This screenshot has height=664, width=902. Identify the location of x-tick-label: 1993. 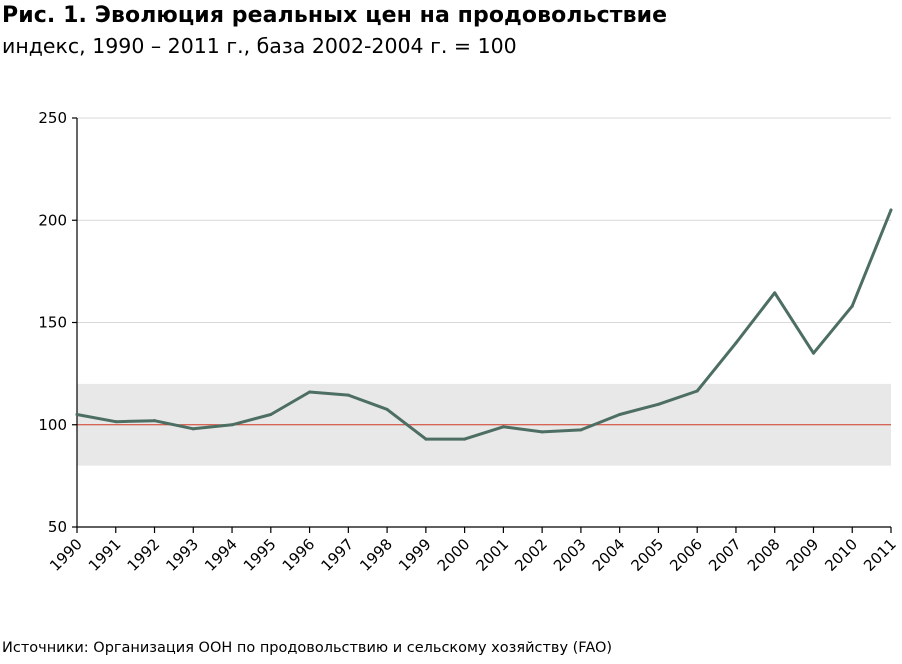
(182, 555).